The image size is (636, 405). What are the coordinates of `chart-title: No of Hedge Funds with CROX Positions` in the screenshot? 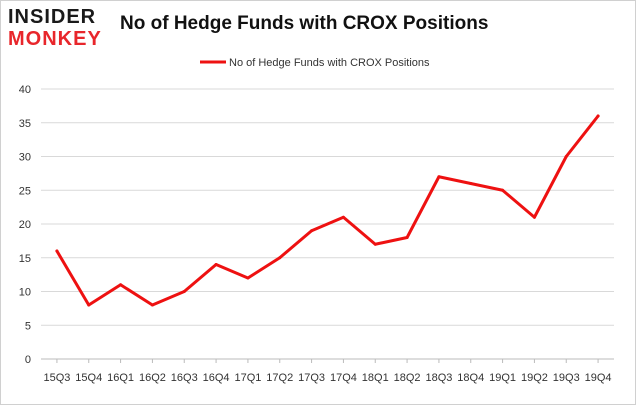 It's located at (304, 23).